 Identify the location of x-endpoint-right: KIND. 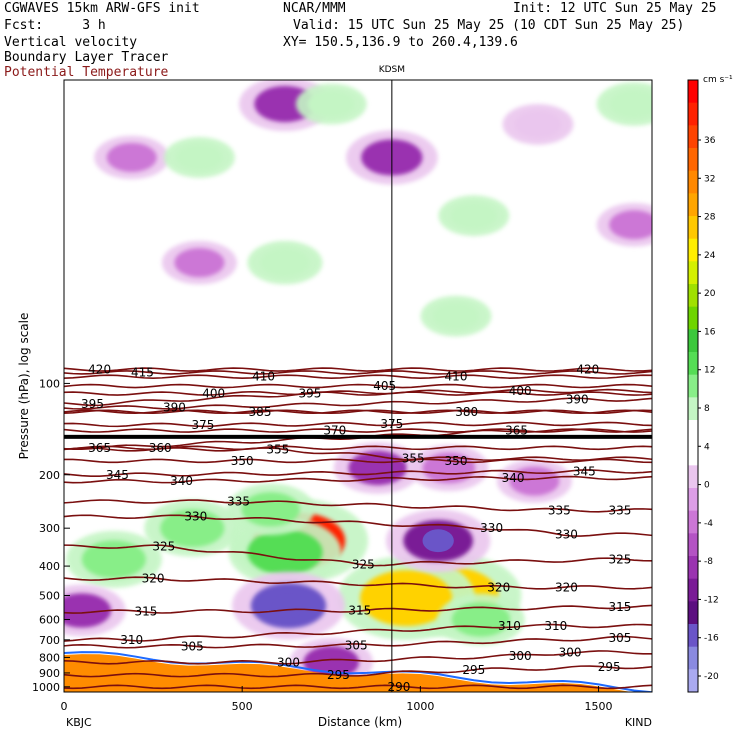
(638, 722).